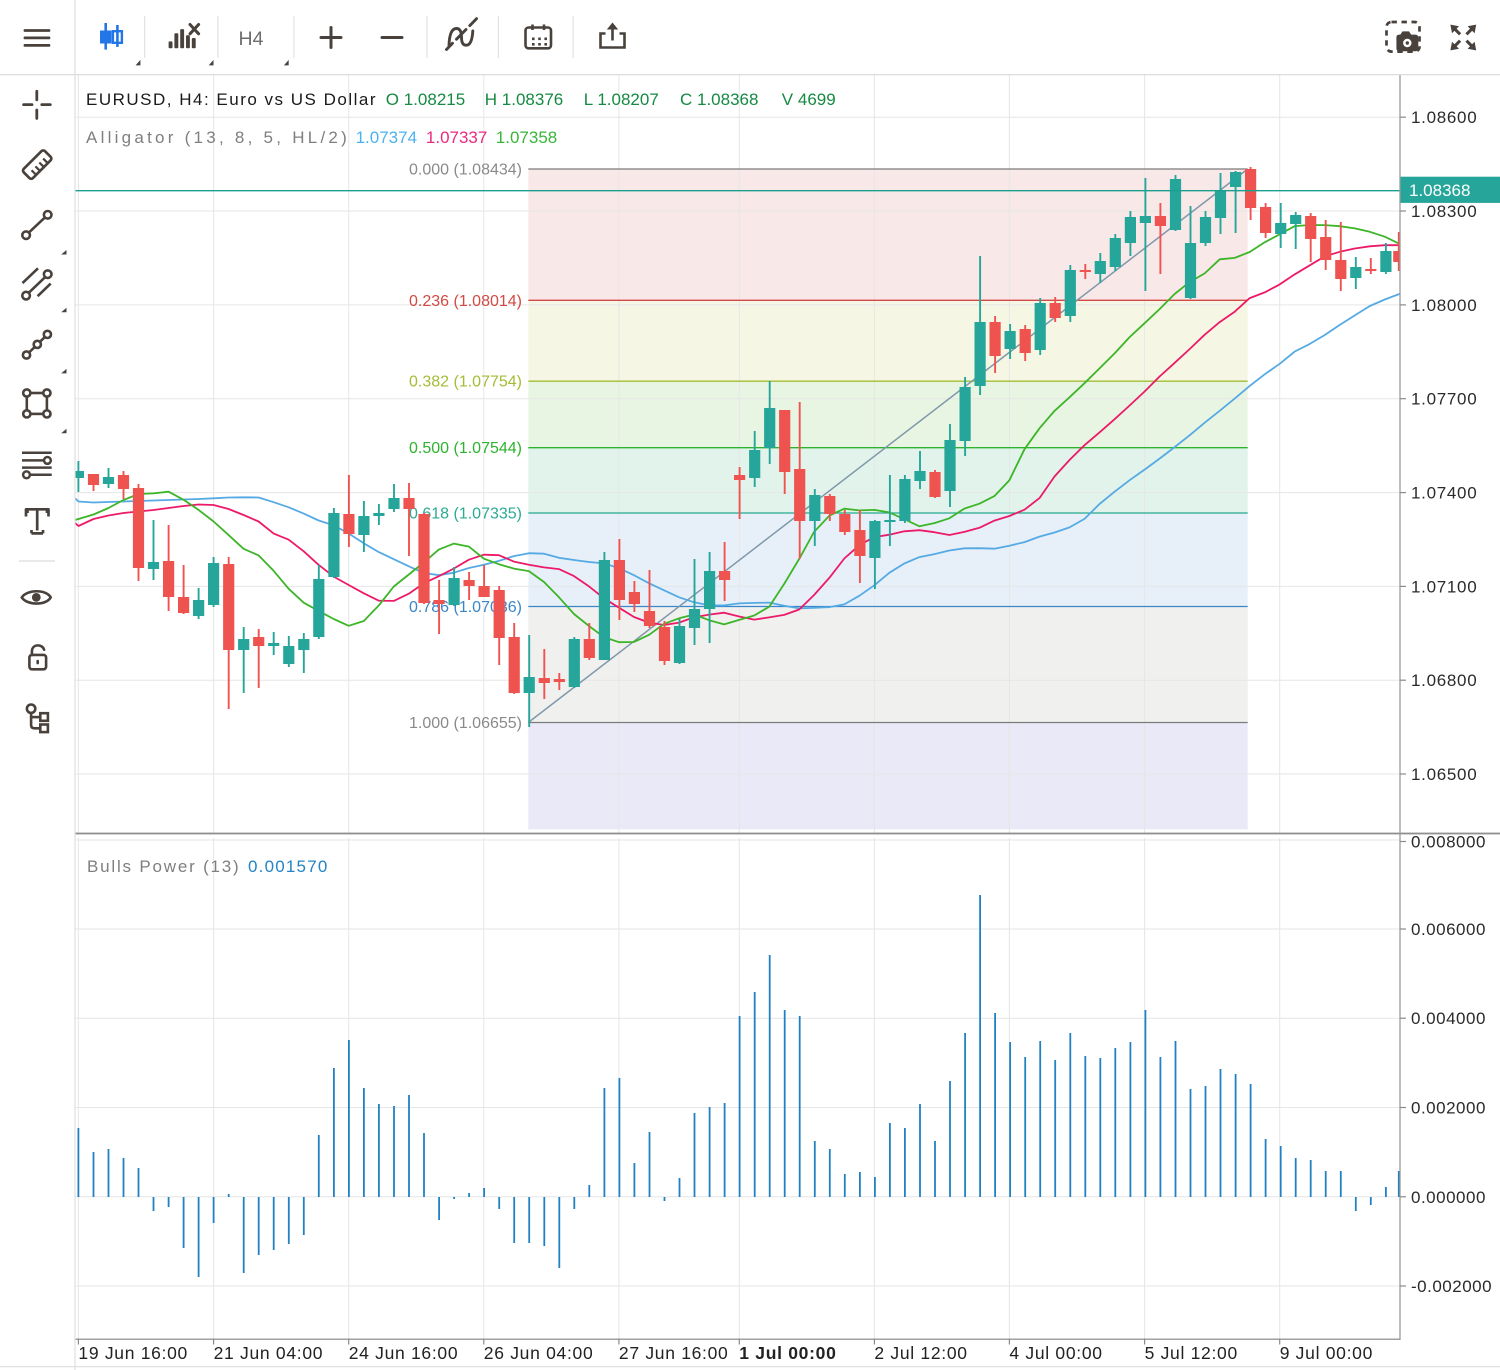  What do you see at coordinates (231, 99) in the screenshot?
I see `svg-text: EURUSD, H4: Euro vs US Dollar` at bounding box center [231, 99].